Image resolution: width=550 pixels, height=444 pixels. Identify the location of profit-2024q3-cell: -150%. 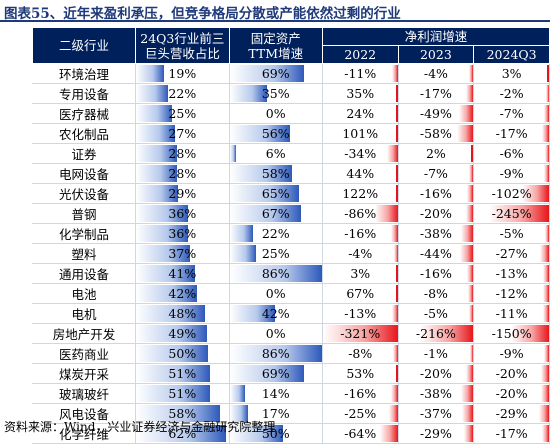
(511, 333).